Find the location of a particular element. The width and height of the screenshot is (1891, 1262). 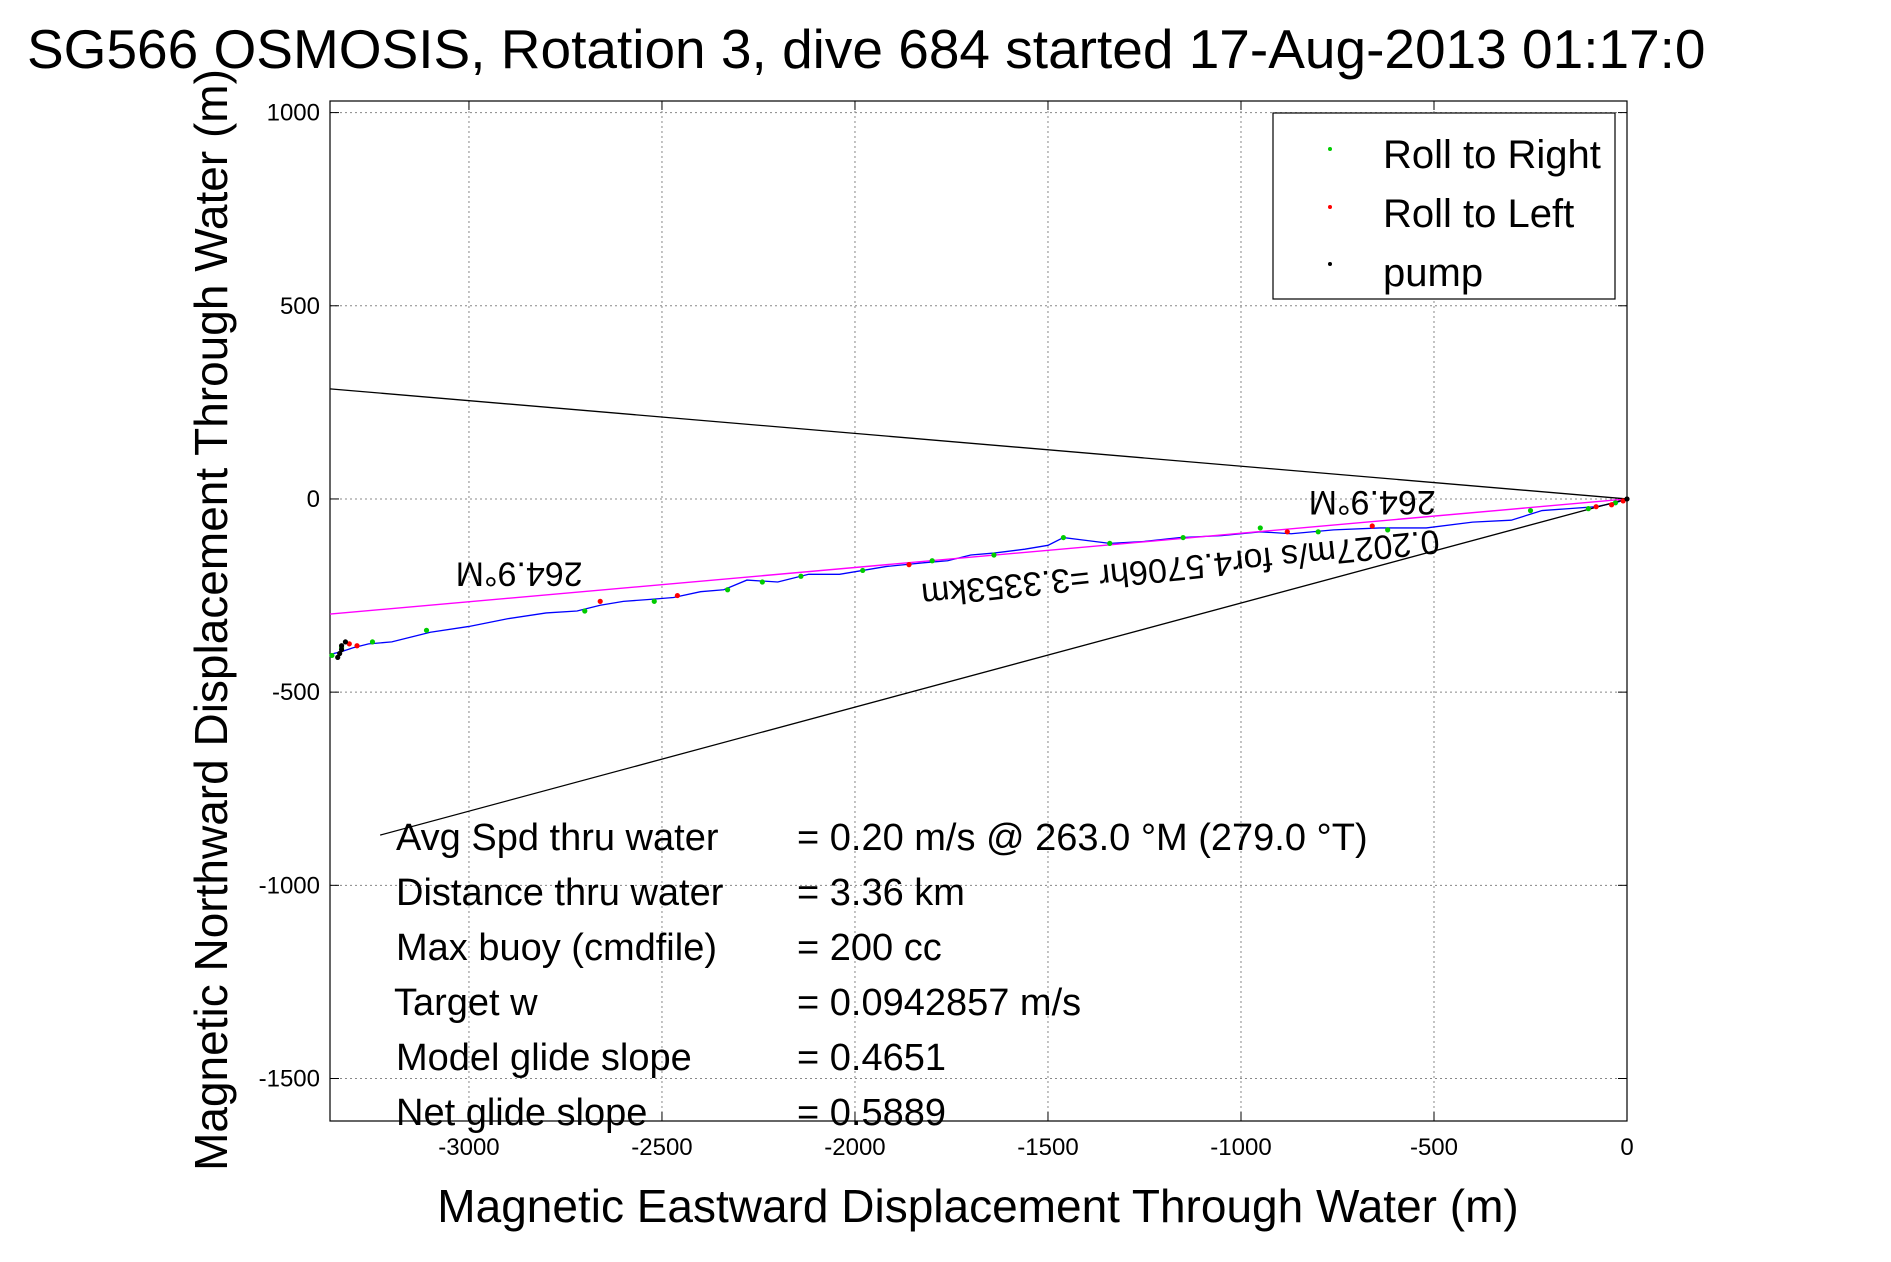

legend-marker-pump is located at coordinates (1330, 264).